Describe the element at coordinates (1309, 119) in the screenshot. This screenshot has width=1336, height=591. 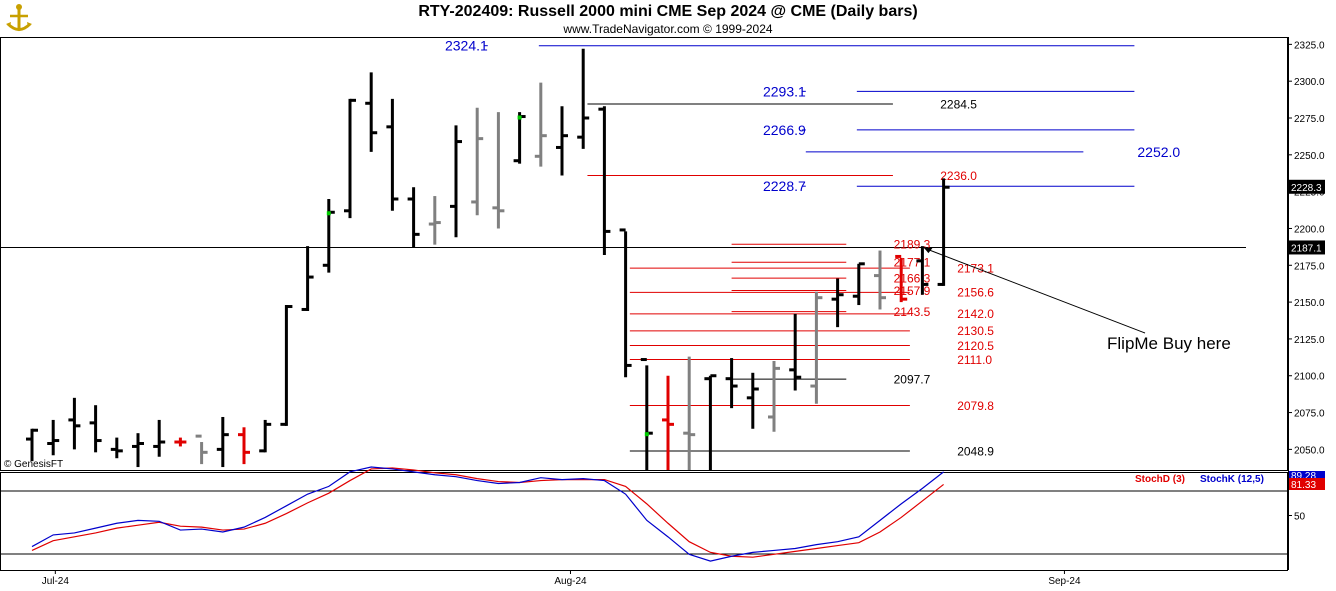
I see `price-tick-label: 2275.0` at that location.